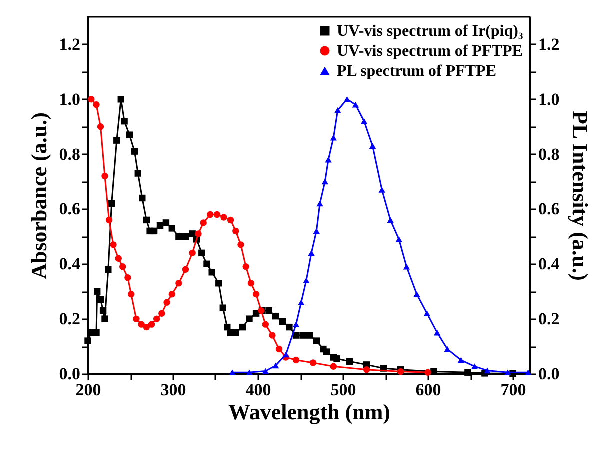 This screenshot has width=607, height=453. What do you see at coordinates (173, 390) in the screenshot?
I see `x-tick-label: 300` at bounding box center [173, 390].